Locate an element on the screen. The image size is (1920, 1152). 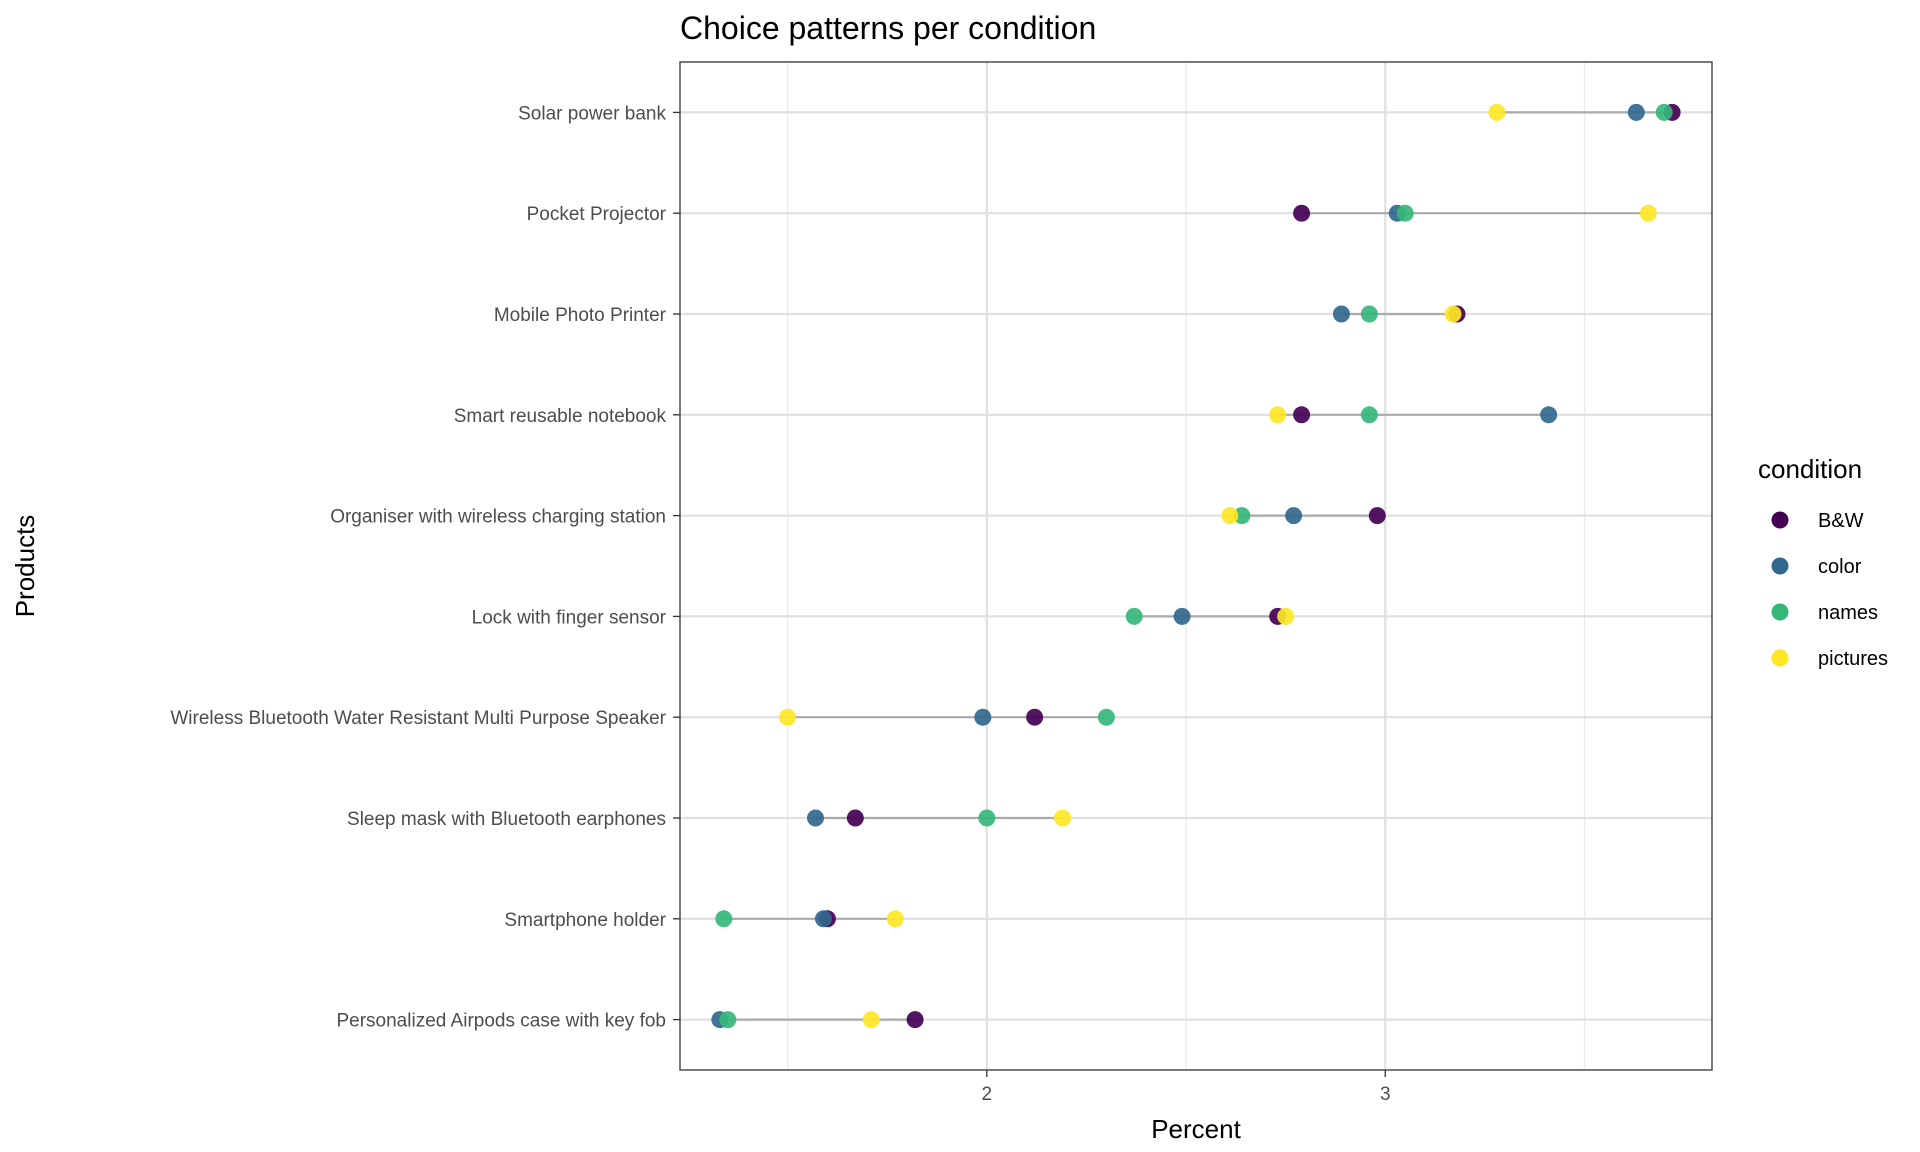
y-tick-label: Sleep mask with Bluetooth earphones is located at coordinates (506, 819).